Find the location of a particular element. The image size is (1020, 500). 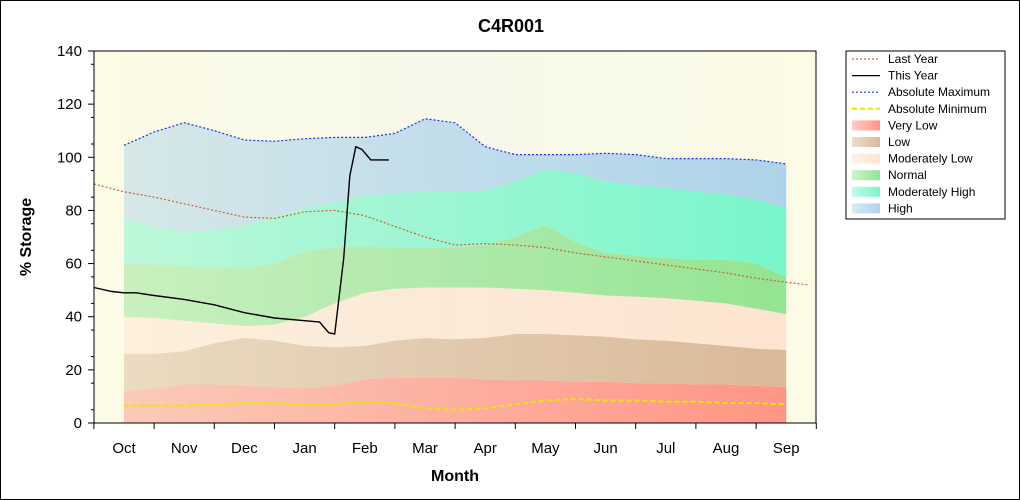

band-normal is located at coordinates (455, 275).